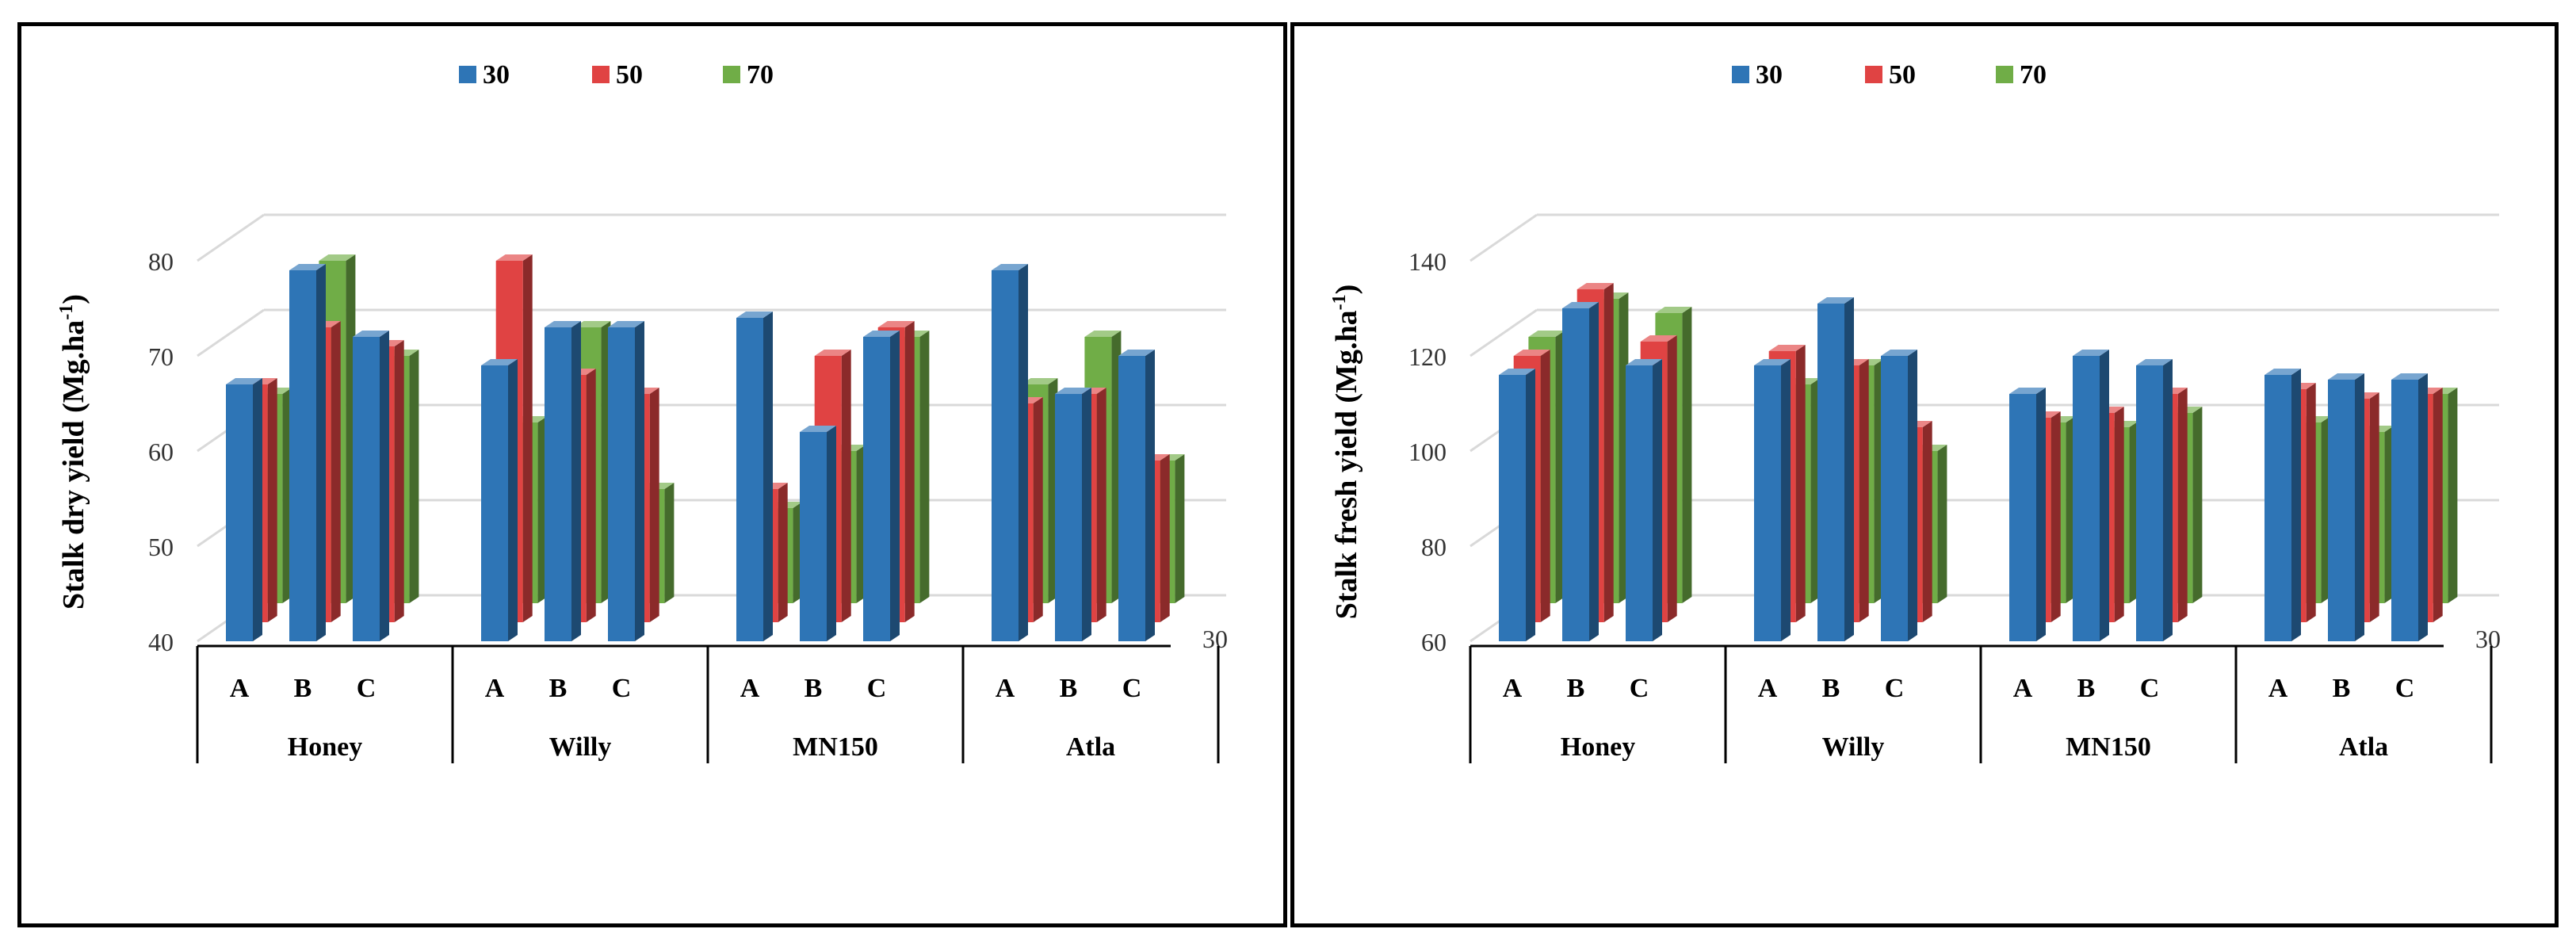 This screenshot has width=2576, height=948. Describe the element at coordinates (1902, 75) in the screenshot. I see `legend-label-50: 50` at that location.